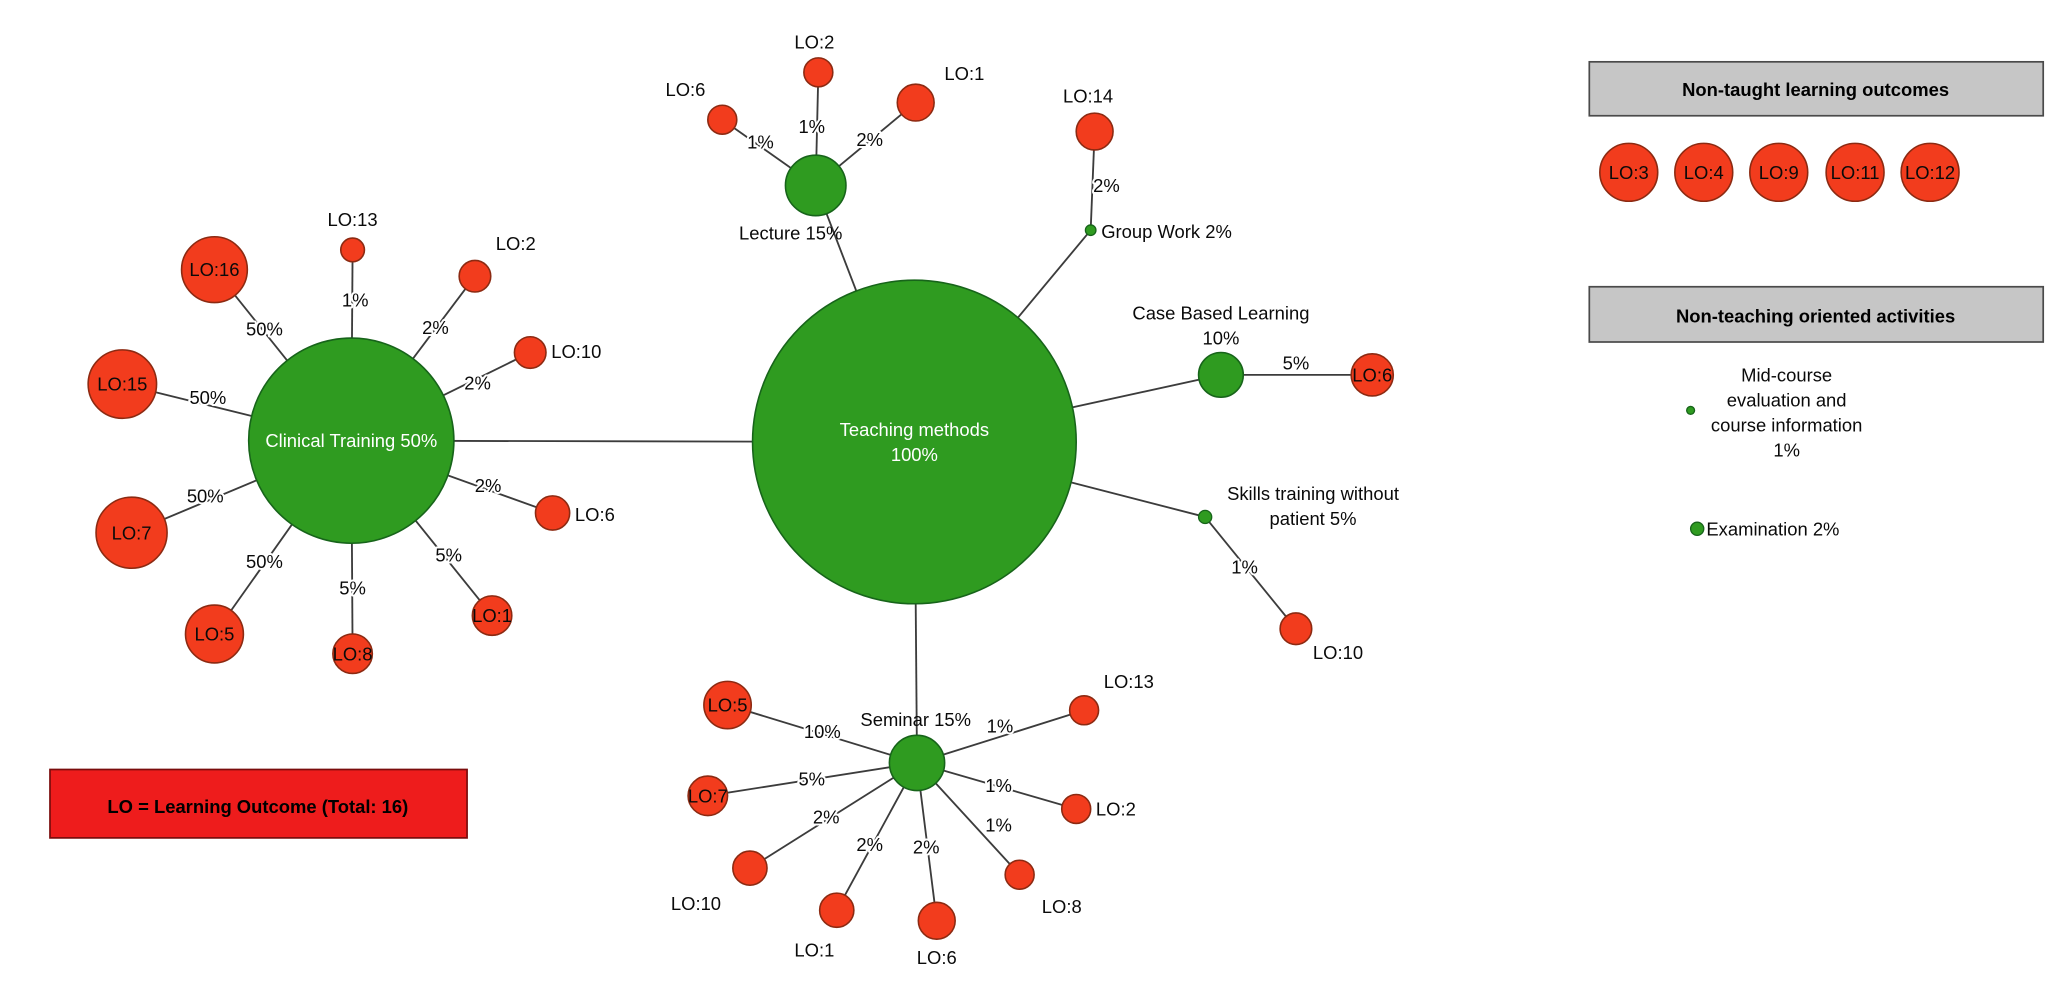 This screenshot has height=1001, width=2059. What do you see at coordinates (869, 844) in the screenshot?
I see `edge-label-seminar-sem-lo1: 2%` at bounding box center [869, 844].